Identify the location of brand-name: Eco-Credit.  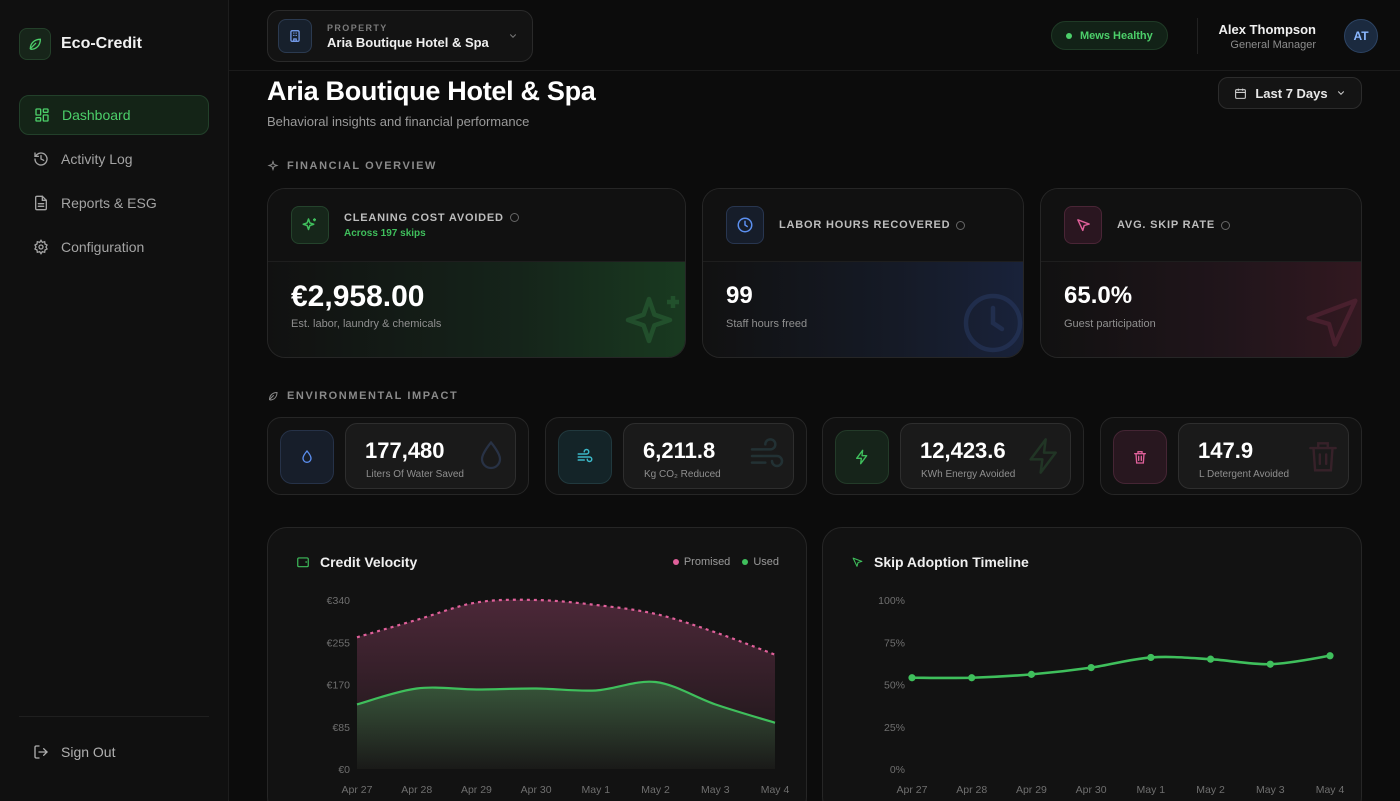
(101, 43).